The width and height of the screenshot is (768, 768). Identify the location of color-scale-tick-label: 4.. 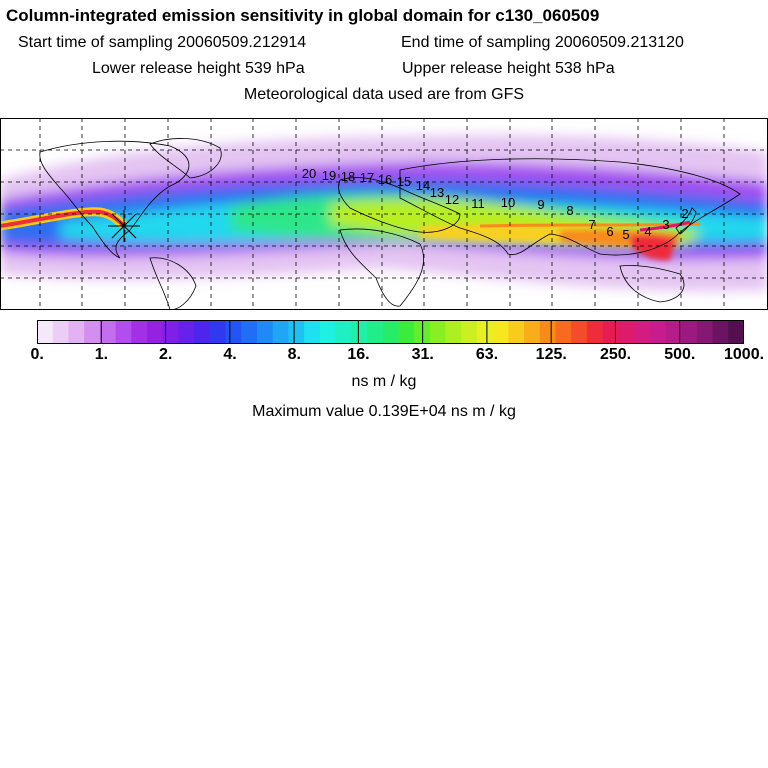
(230, 354).